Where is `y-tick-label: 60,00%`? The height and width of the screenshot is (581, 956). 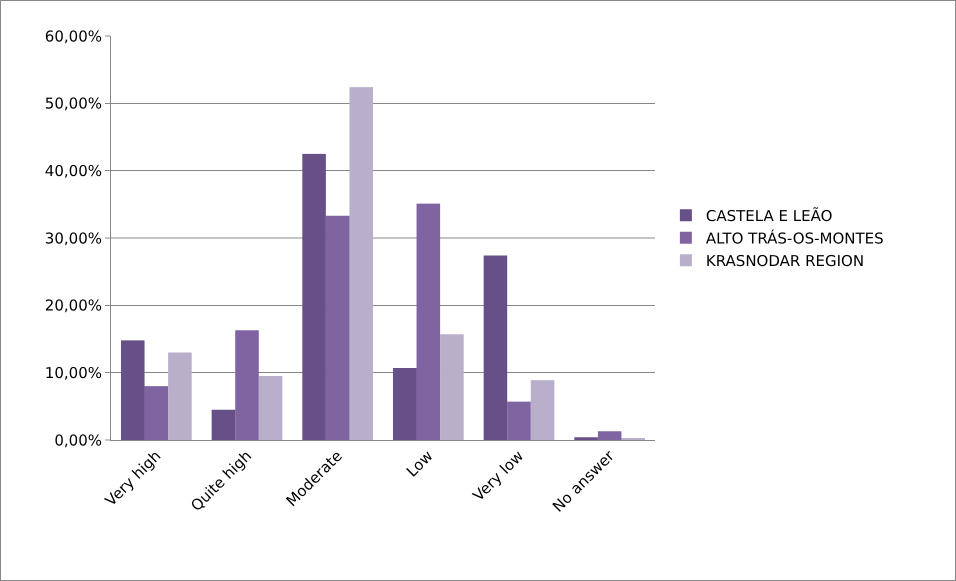 y-tick-label: 60,00% is located at coordinates (73, 36).